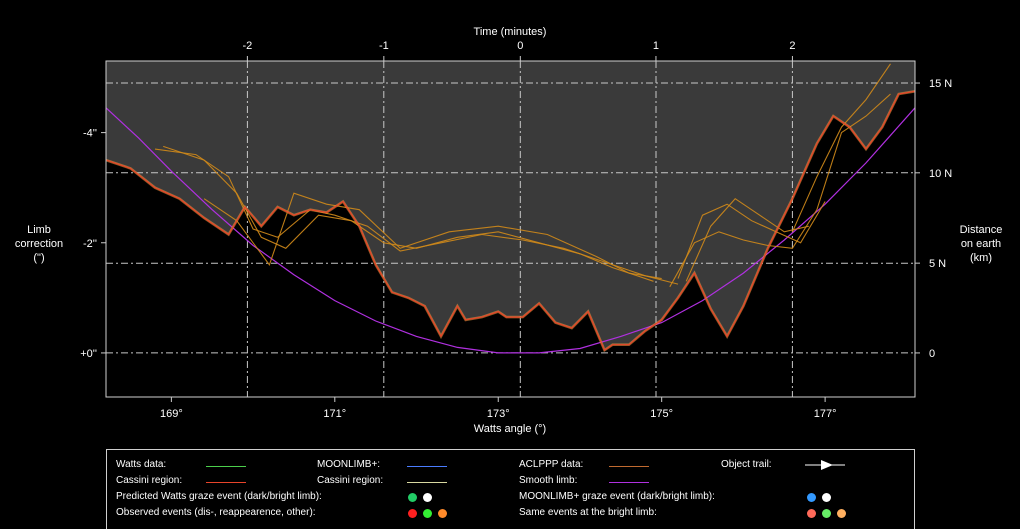 This screenshot has height=529, width=1020. What do you see at coordinates (940, 174) in the screenshot?
I see `right-tick-label: 10 N` at bounding box center [940, 174].